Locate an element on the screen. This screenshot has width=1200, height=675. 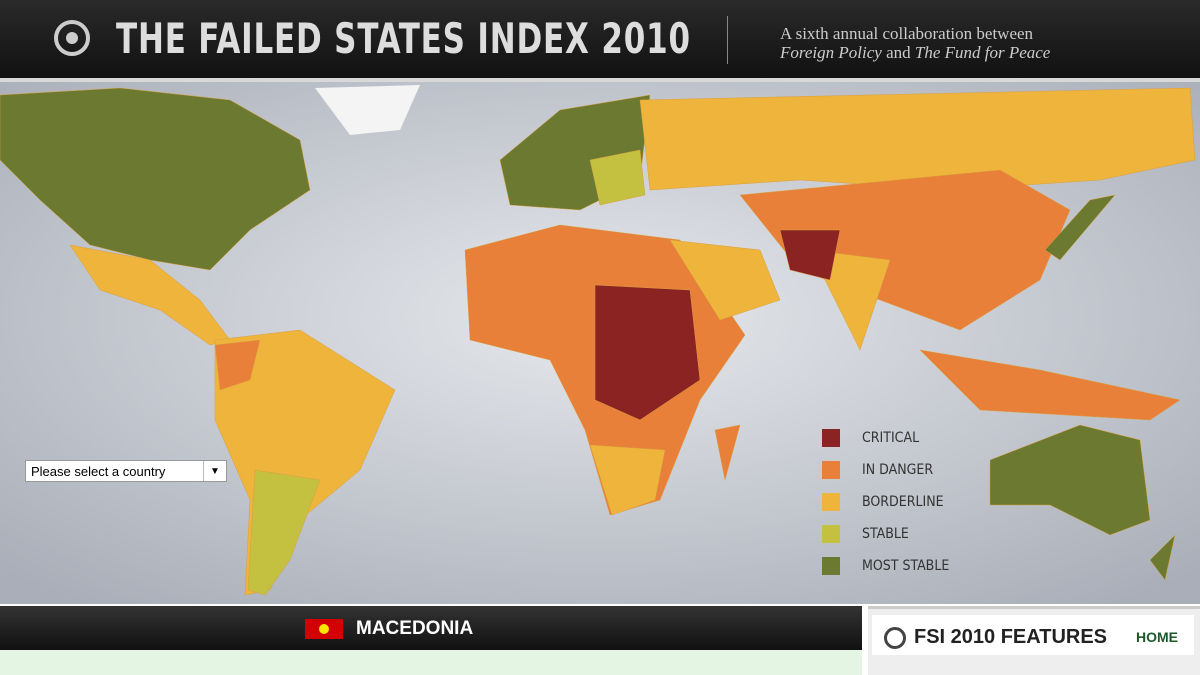
legend-label: STABLE is located at coordinates (885, 534).